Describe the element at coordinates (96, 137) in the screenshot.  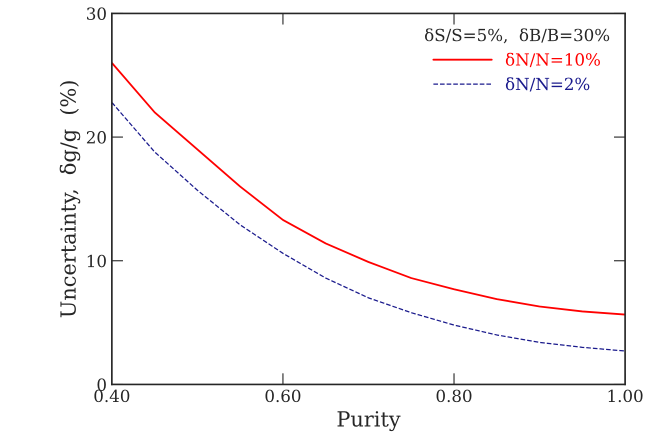
I see `y-tick-label: 20` at that location.